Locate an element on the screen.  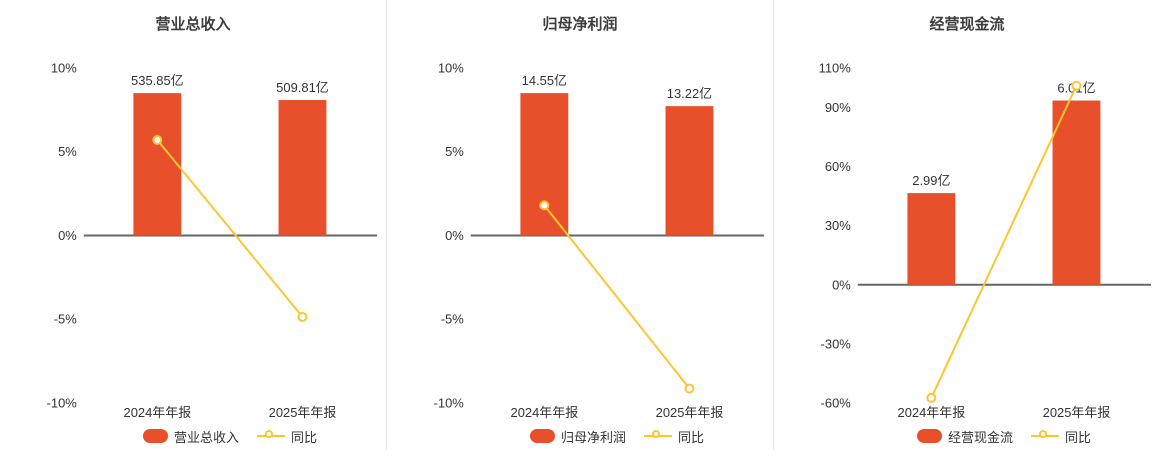
y-axis-tick: 30% is located at coordinates (838, 225).